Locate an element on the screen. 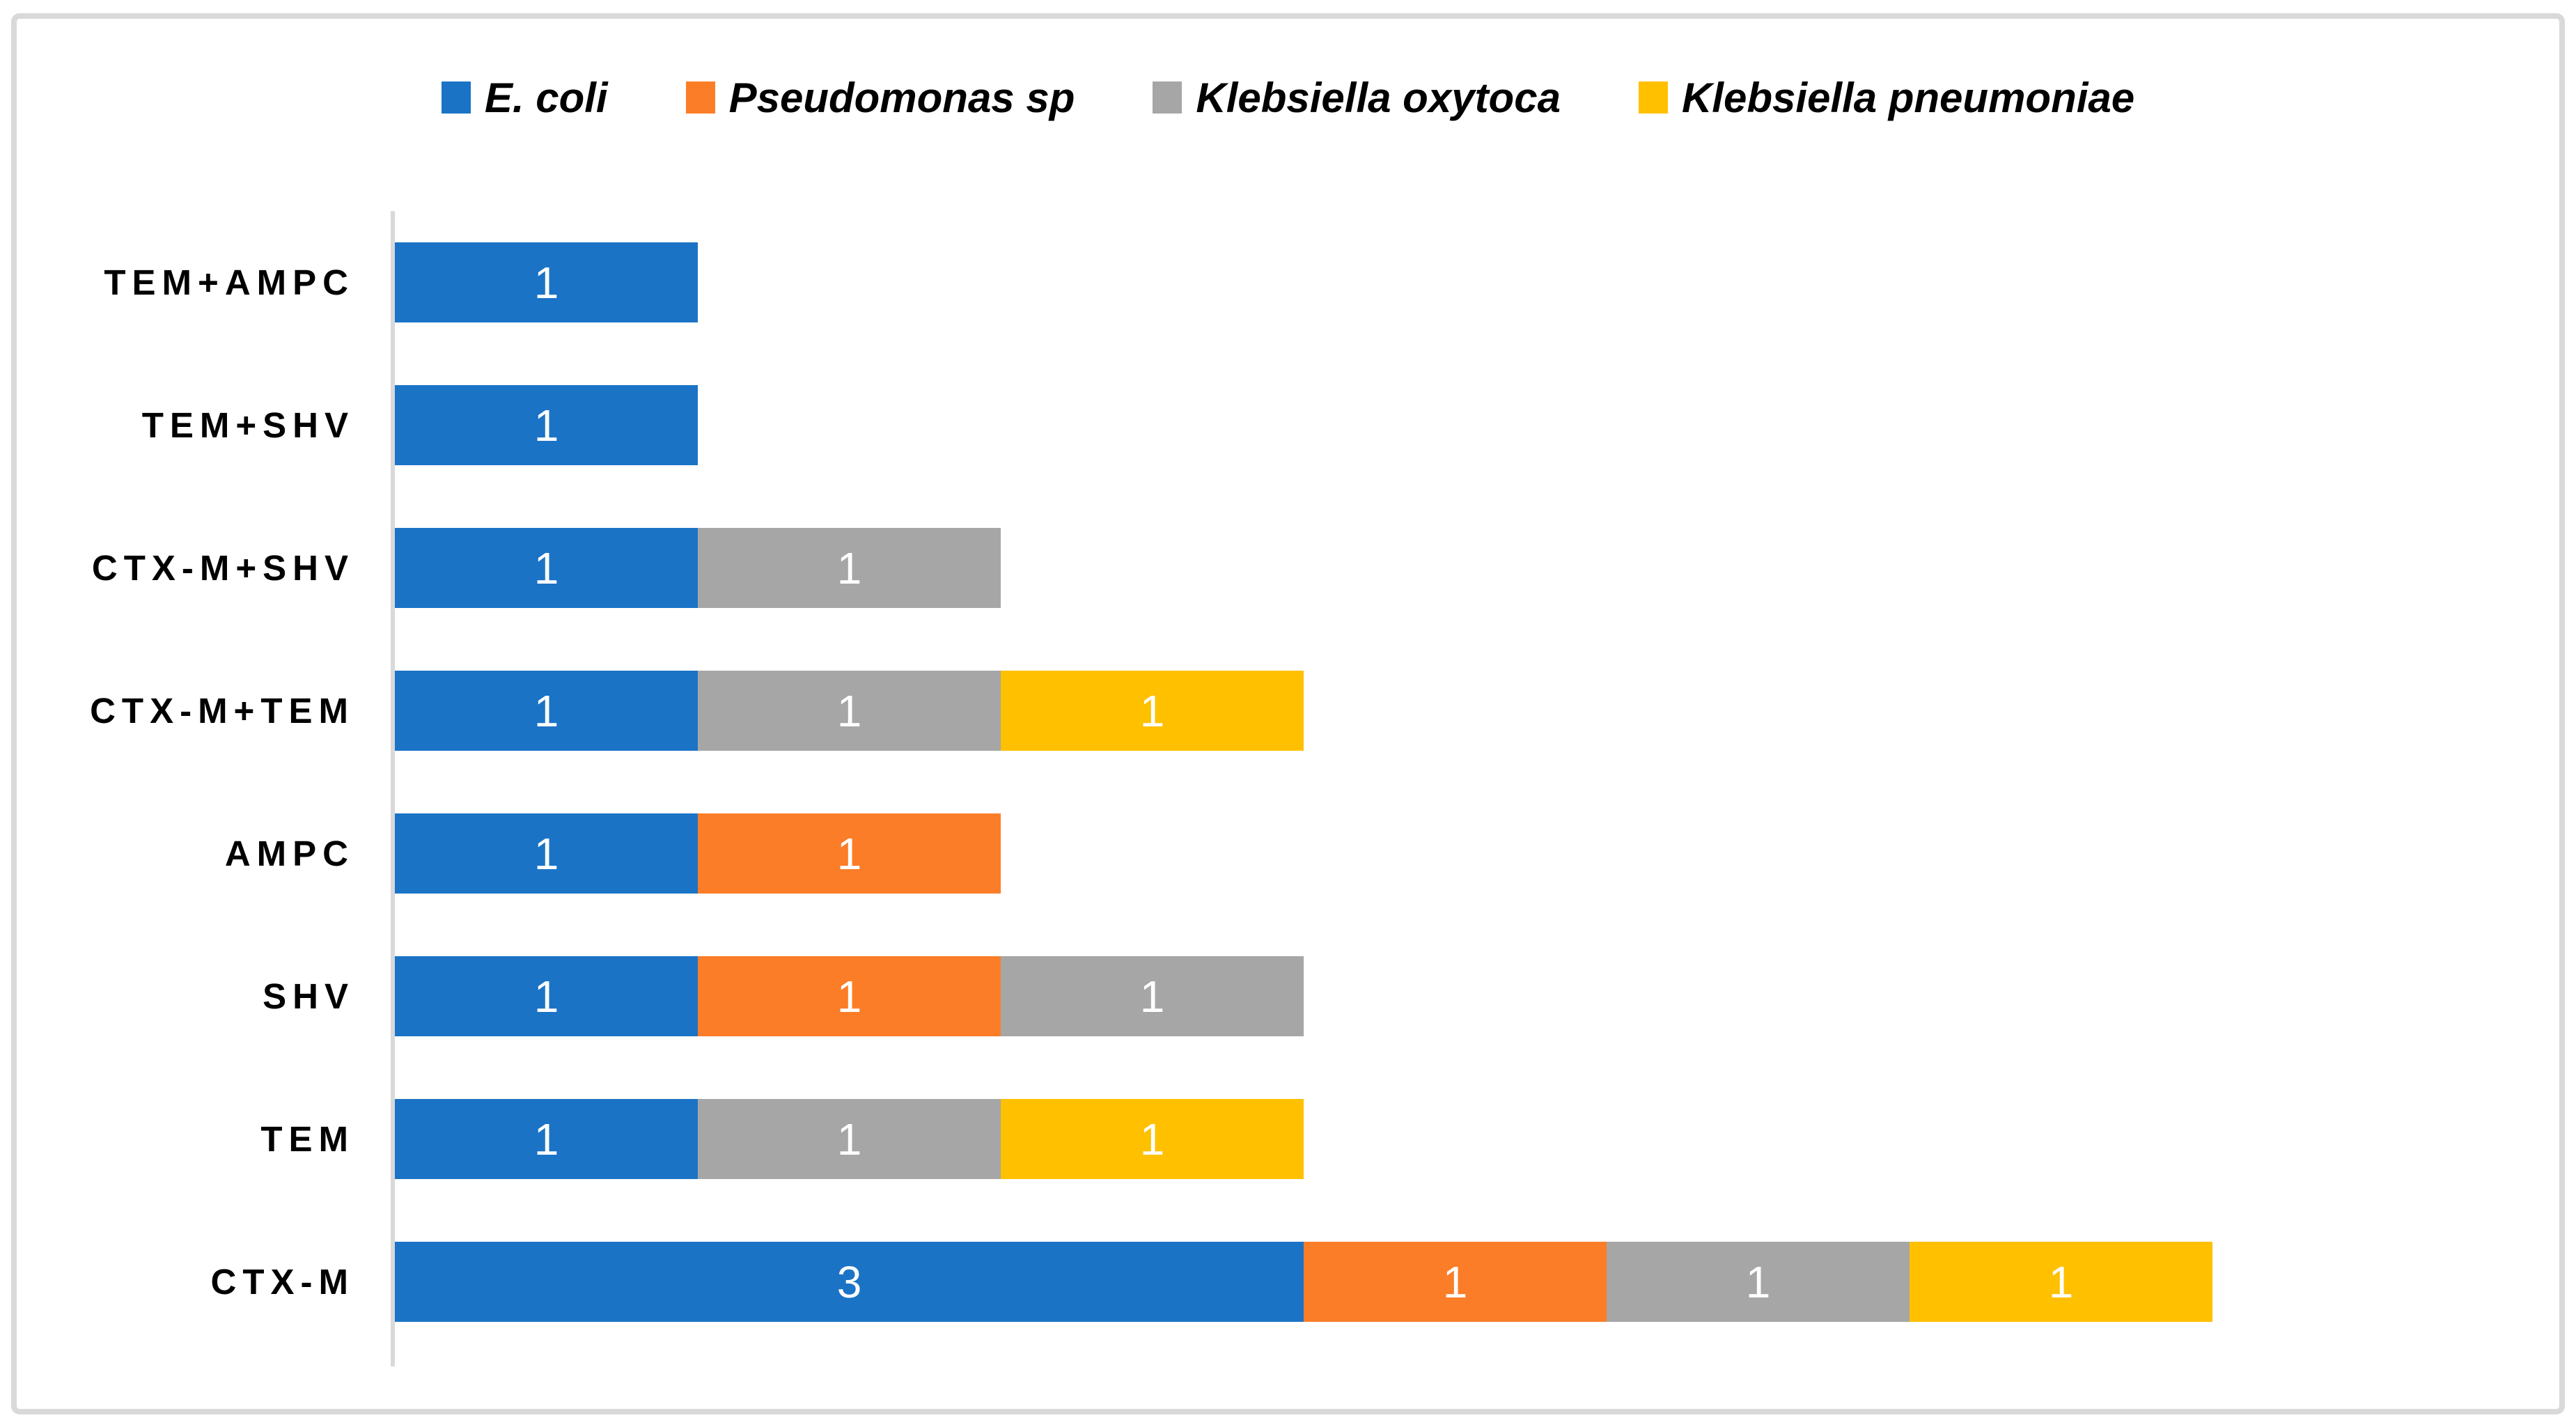 Image resolution: width=2576 pixels, height=1427 pixels. category-label: TEM is located at coordinates (307, 1139).